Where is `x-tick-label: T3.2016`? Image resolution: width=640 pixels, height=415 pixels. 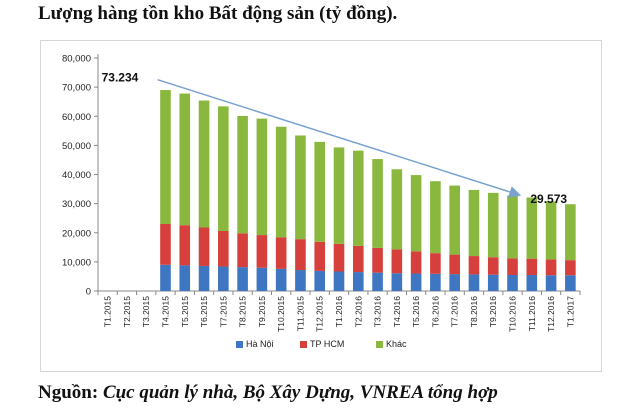 x-tick-label: T3.2016 is located at coordinates (378, 311).